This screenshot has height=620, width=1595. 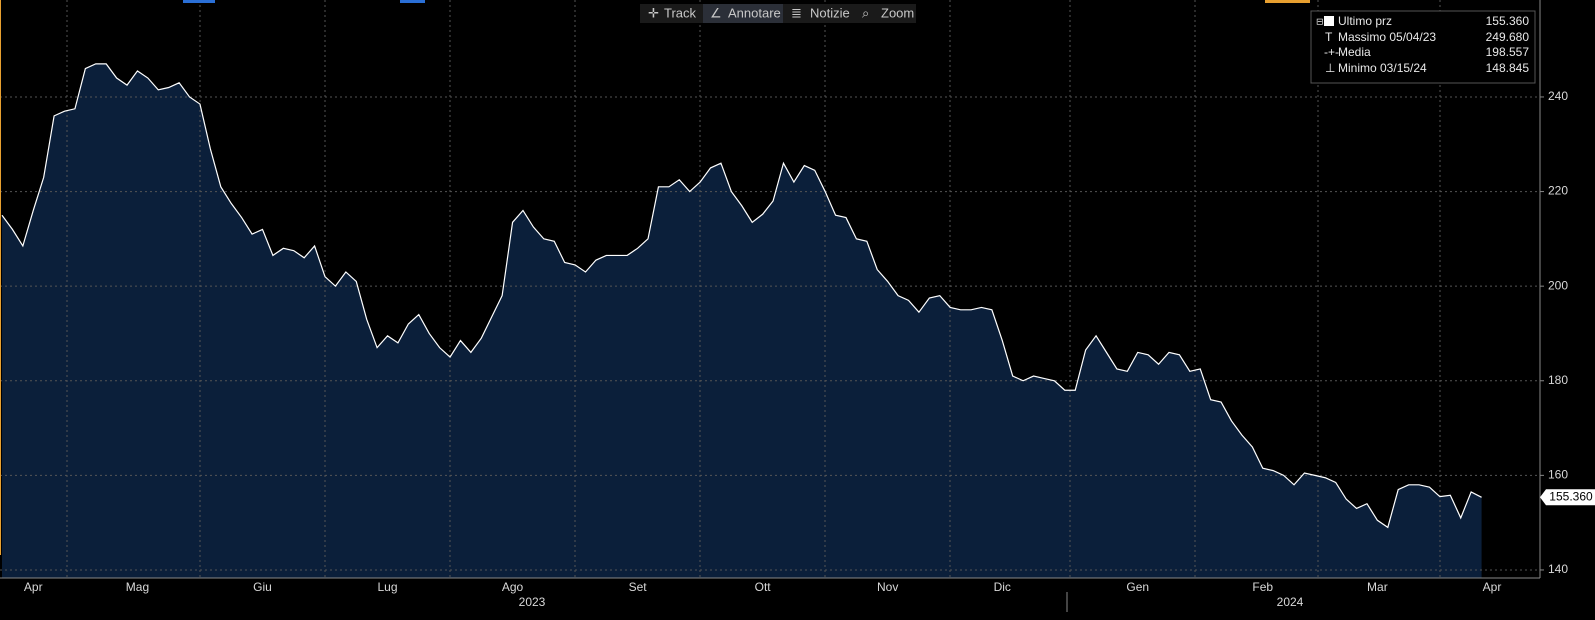 What do you see at coordinates (1137, 587) in the screenshot?
I see `x-tick-label: Gen` at bounding box center [1137, 587].